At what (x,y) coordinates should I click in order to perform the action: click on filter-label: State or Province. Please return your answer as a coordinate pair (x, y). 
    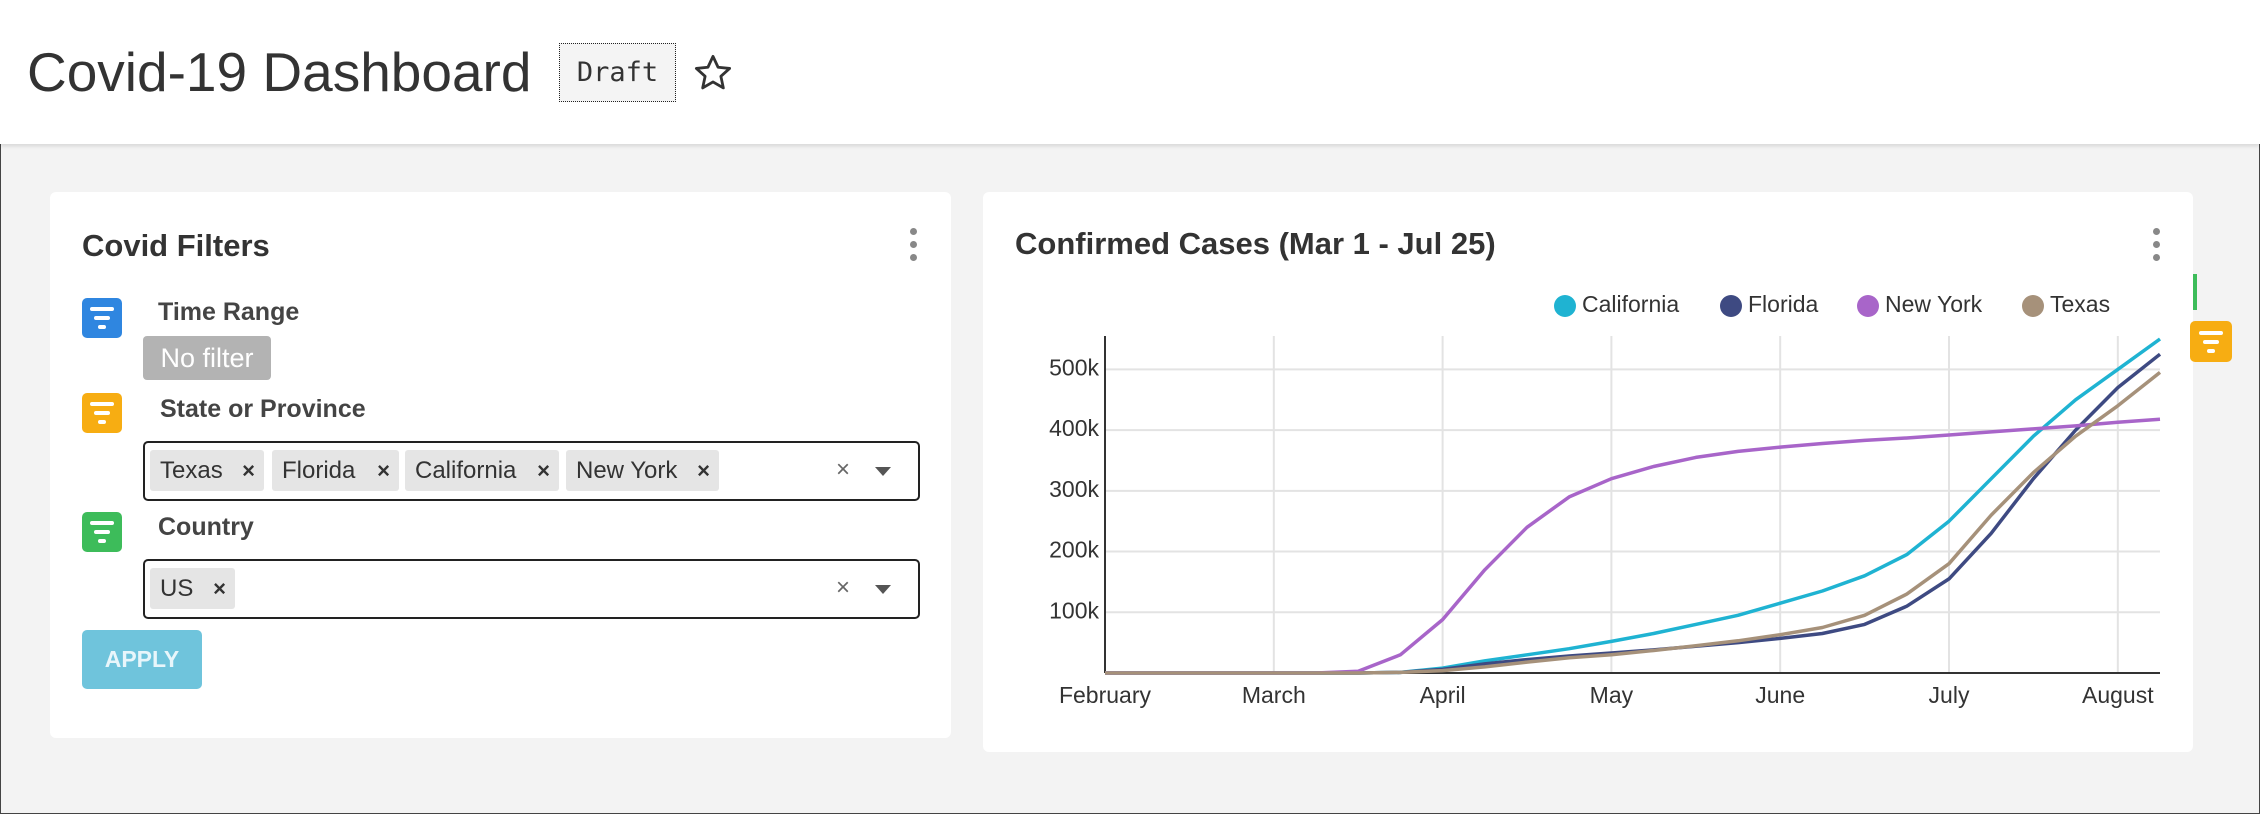
    Looking at the image, I should click on (263, 409).